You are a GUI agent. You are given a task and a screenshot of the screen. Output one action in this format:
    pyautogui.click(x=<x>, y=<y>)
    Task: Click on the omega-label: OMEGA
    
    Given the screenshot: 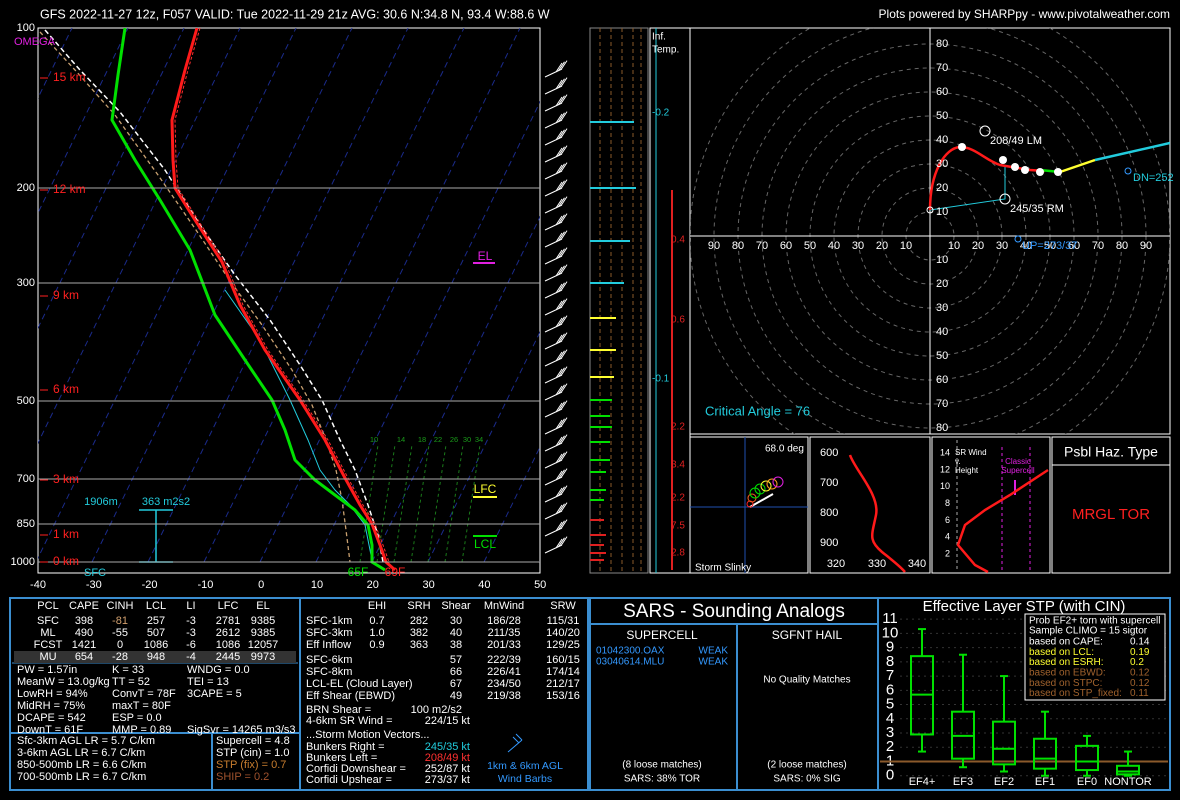 What is the action you would take?
    pyautogui.click(x=35, y=42)
    